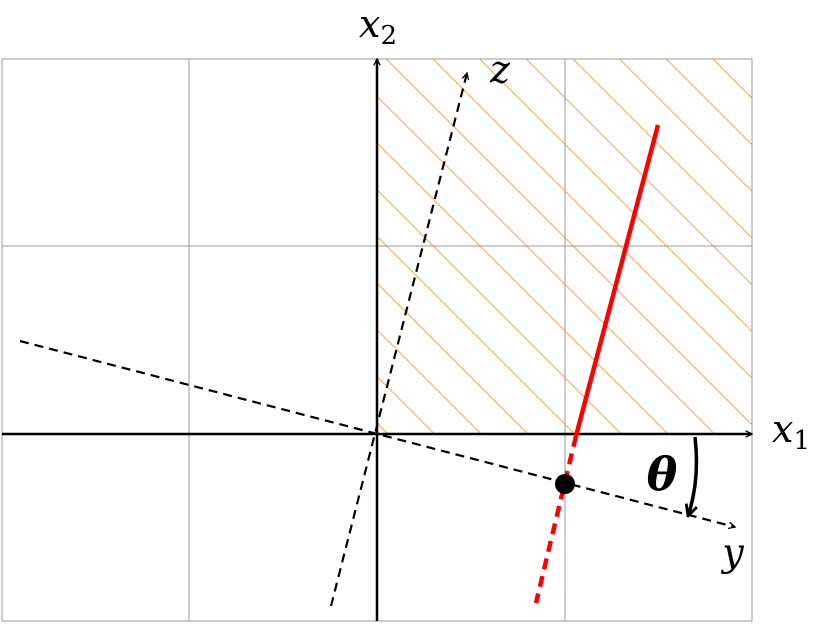  Describe the element at coordinates (662, 474) in the screenshot. I see `theta-label: θ` at that location.